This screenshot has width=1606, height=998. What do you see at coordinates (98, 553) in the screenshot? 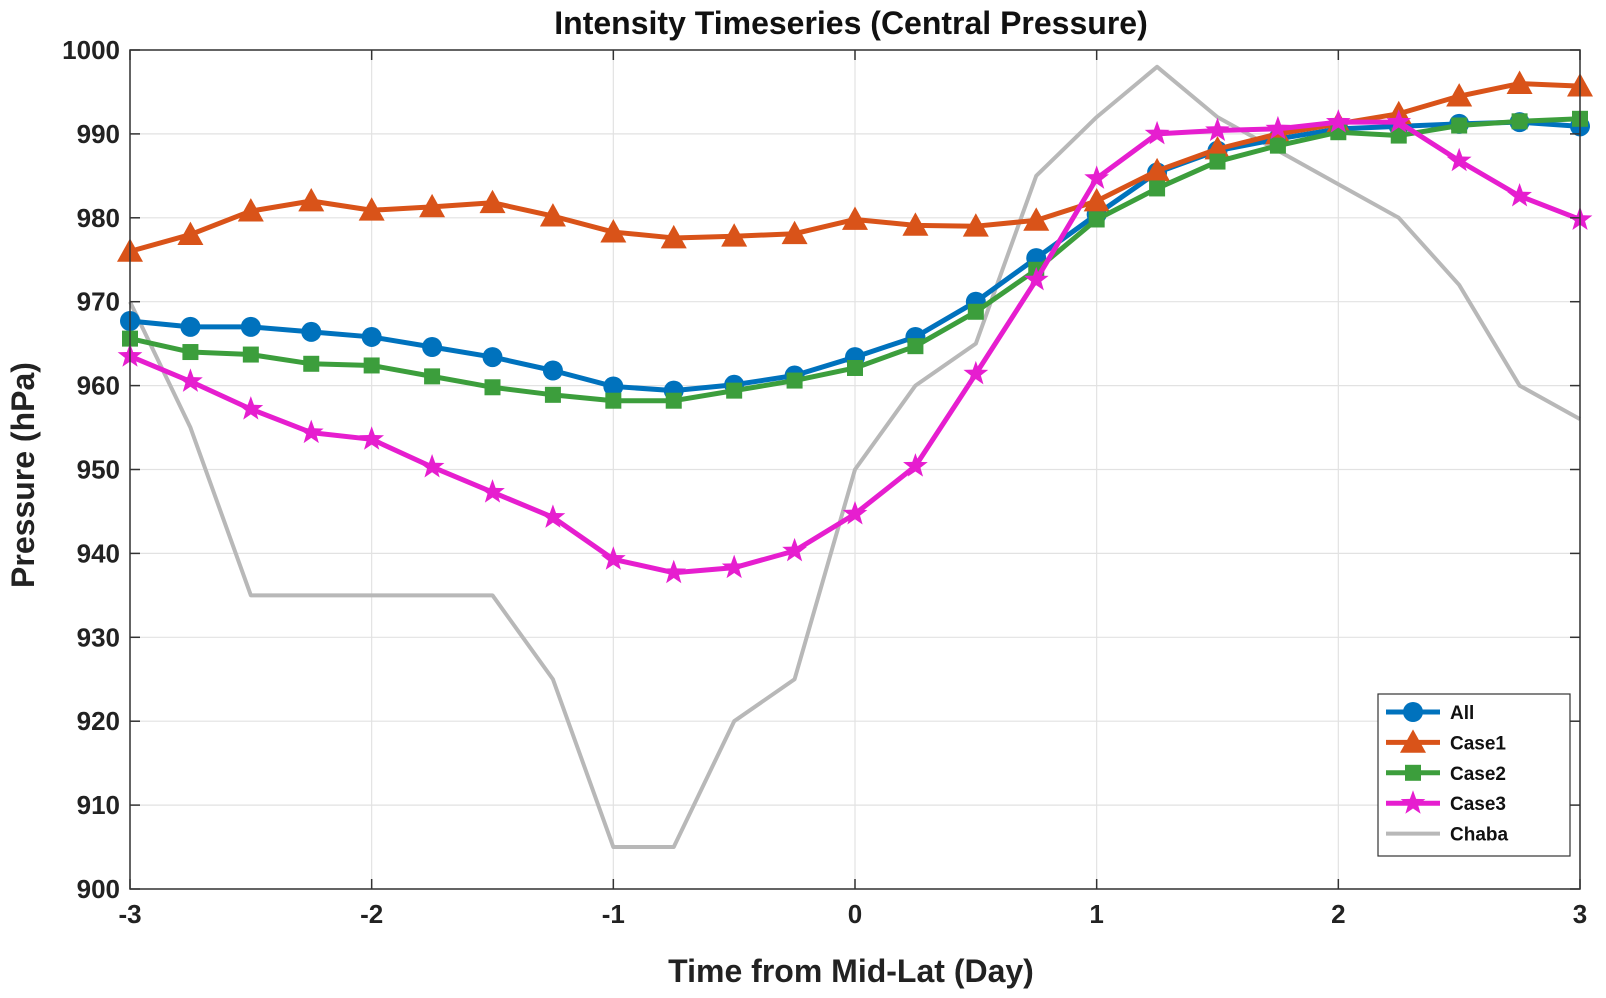
I see `y-tick-label: 940` at bounding box center [98, 553].